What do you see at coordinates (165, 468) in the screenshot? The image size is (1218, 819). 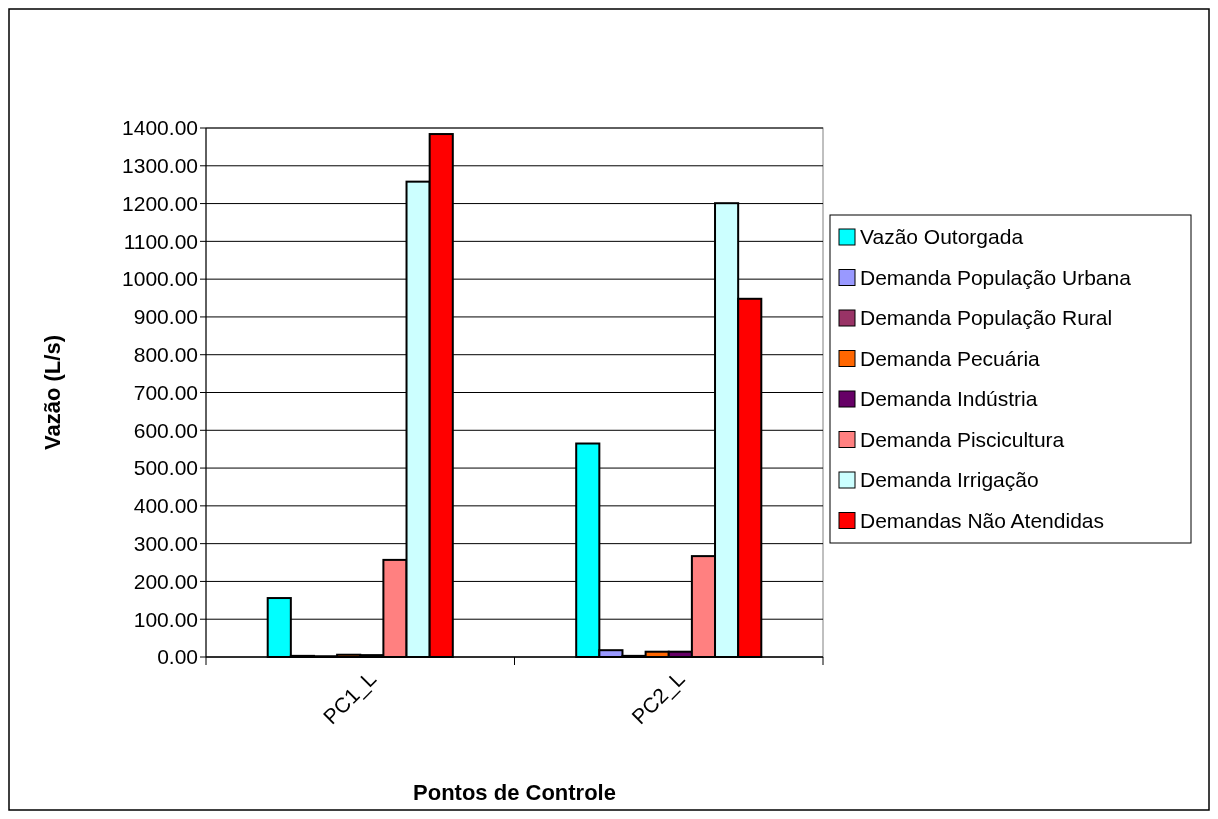 I see `y-tick-label: 500.00` at bounding box center [165, 468].